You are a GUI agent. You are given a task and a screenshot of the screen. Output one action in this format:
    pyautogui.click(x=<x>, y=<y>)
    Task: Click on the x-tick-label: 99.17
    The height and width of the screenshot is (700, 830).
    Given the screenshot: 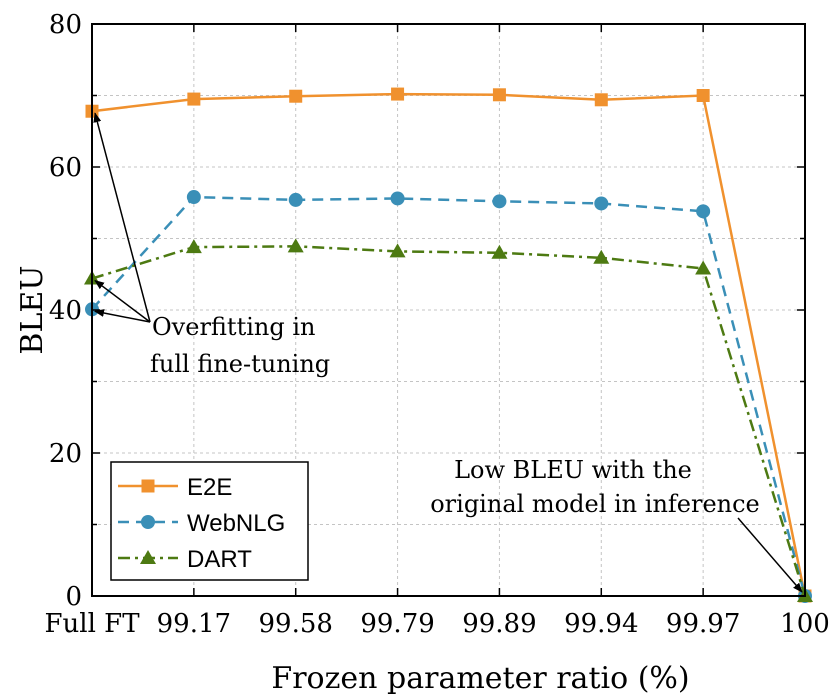 What is the action you would take?
    pyautogui.click(x=194, y=624)
    